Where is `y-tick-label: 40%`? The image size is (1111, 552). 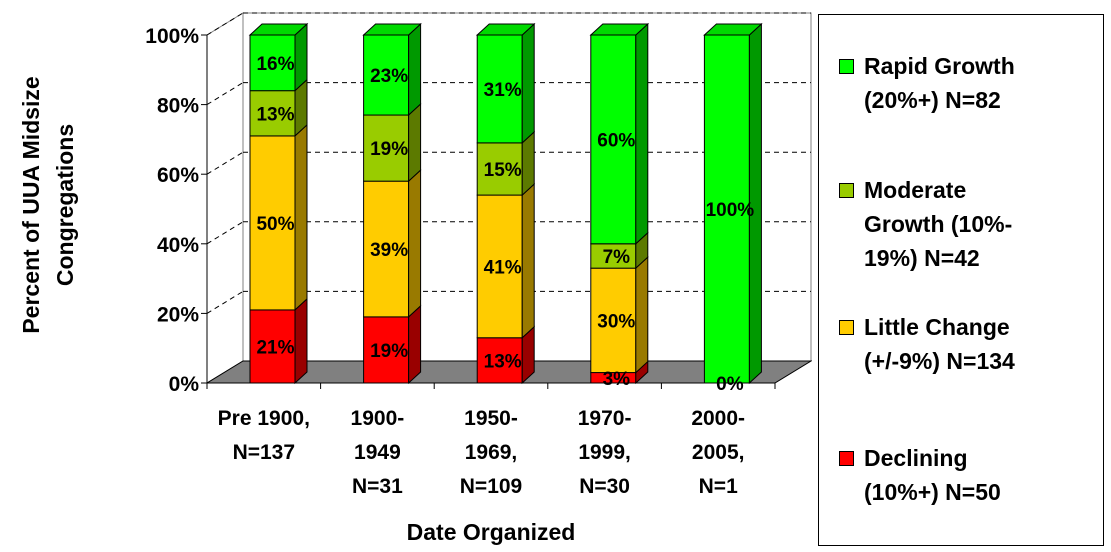
y-tick-label: 40% is located at coordinates (178, 245).